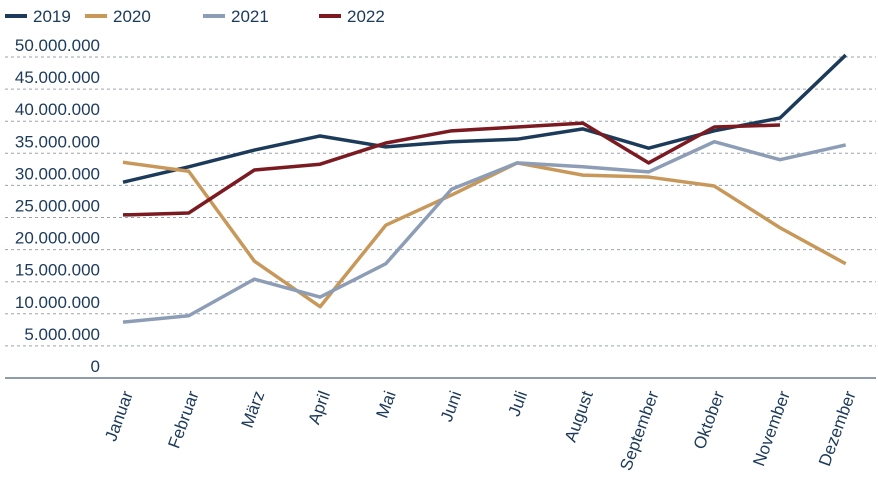  What do you see at coordinates (319, 407) in the screenshot?
I see `x-tick-label: April` at bounding box center [319, 407].